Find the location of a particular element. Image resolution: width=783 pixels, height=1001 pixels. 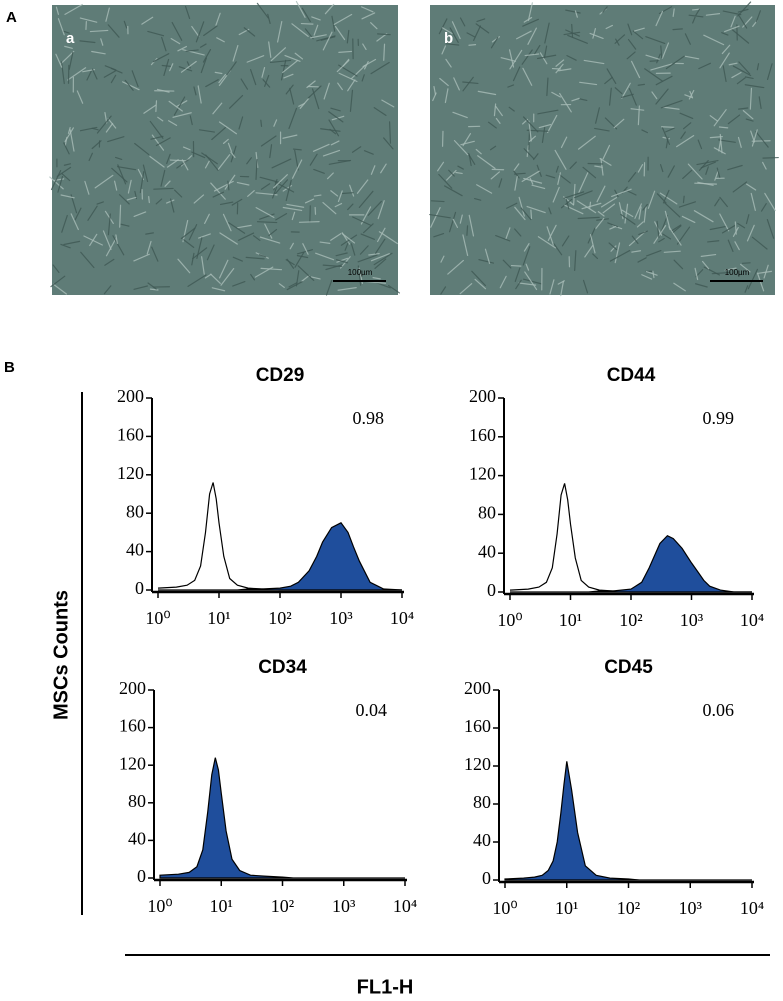

scale-label: 100µm is located at coordinates (737, 272).